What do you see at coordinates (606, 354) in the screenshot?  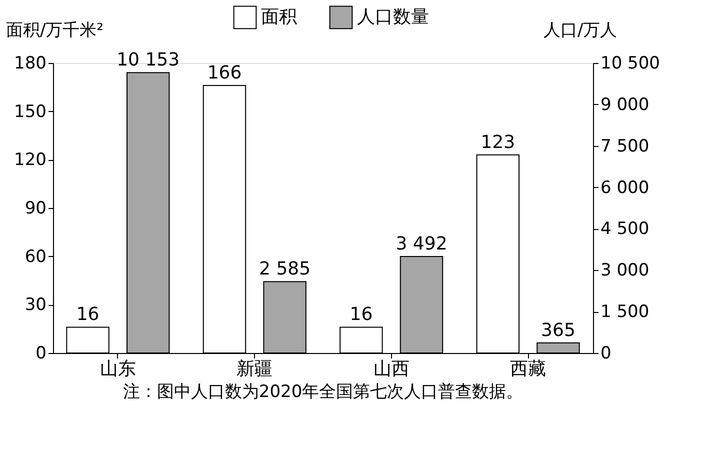 I see `y2-tick-label: 0` at bounding box center [606, 354].